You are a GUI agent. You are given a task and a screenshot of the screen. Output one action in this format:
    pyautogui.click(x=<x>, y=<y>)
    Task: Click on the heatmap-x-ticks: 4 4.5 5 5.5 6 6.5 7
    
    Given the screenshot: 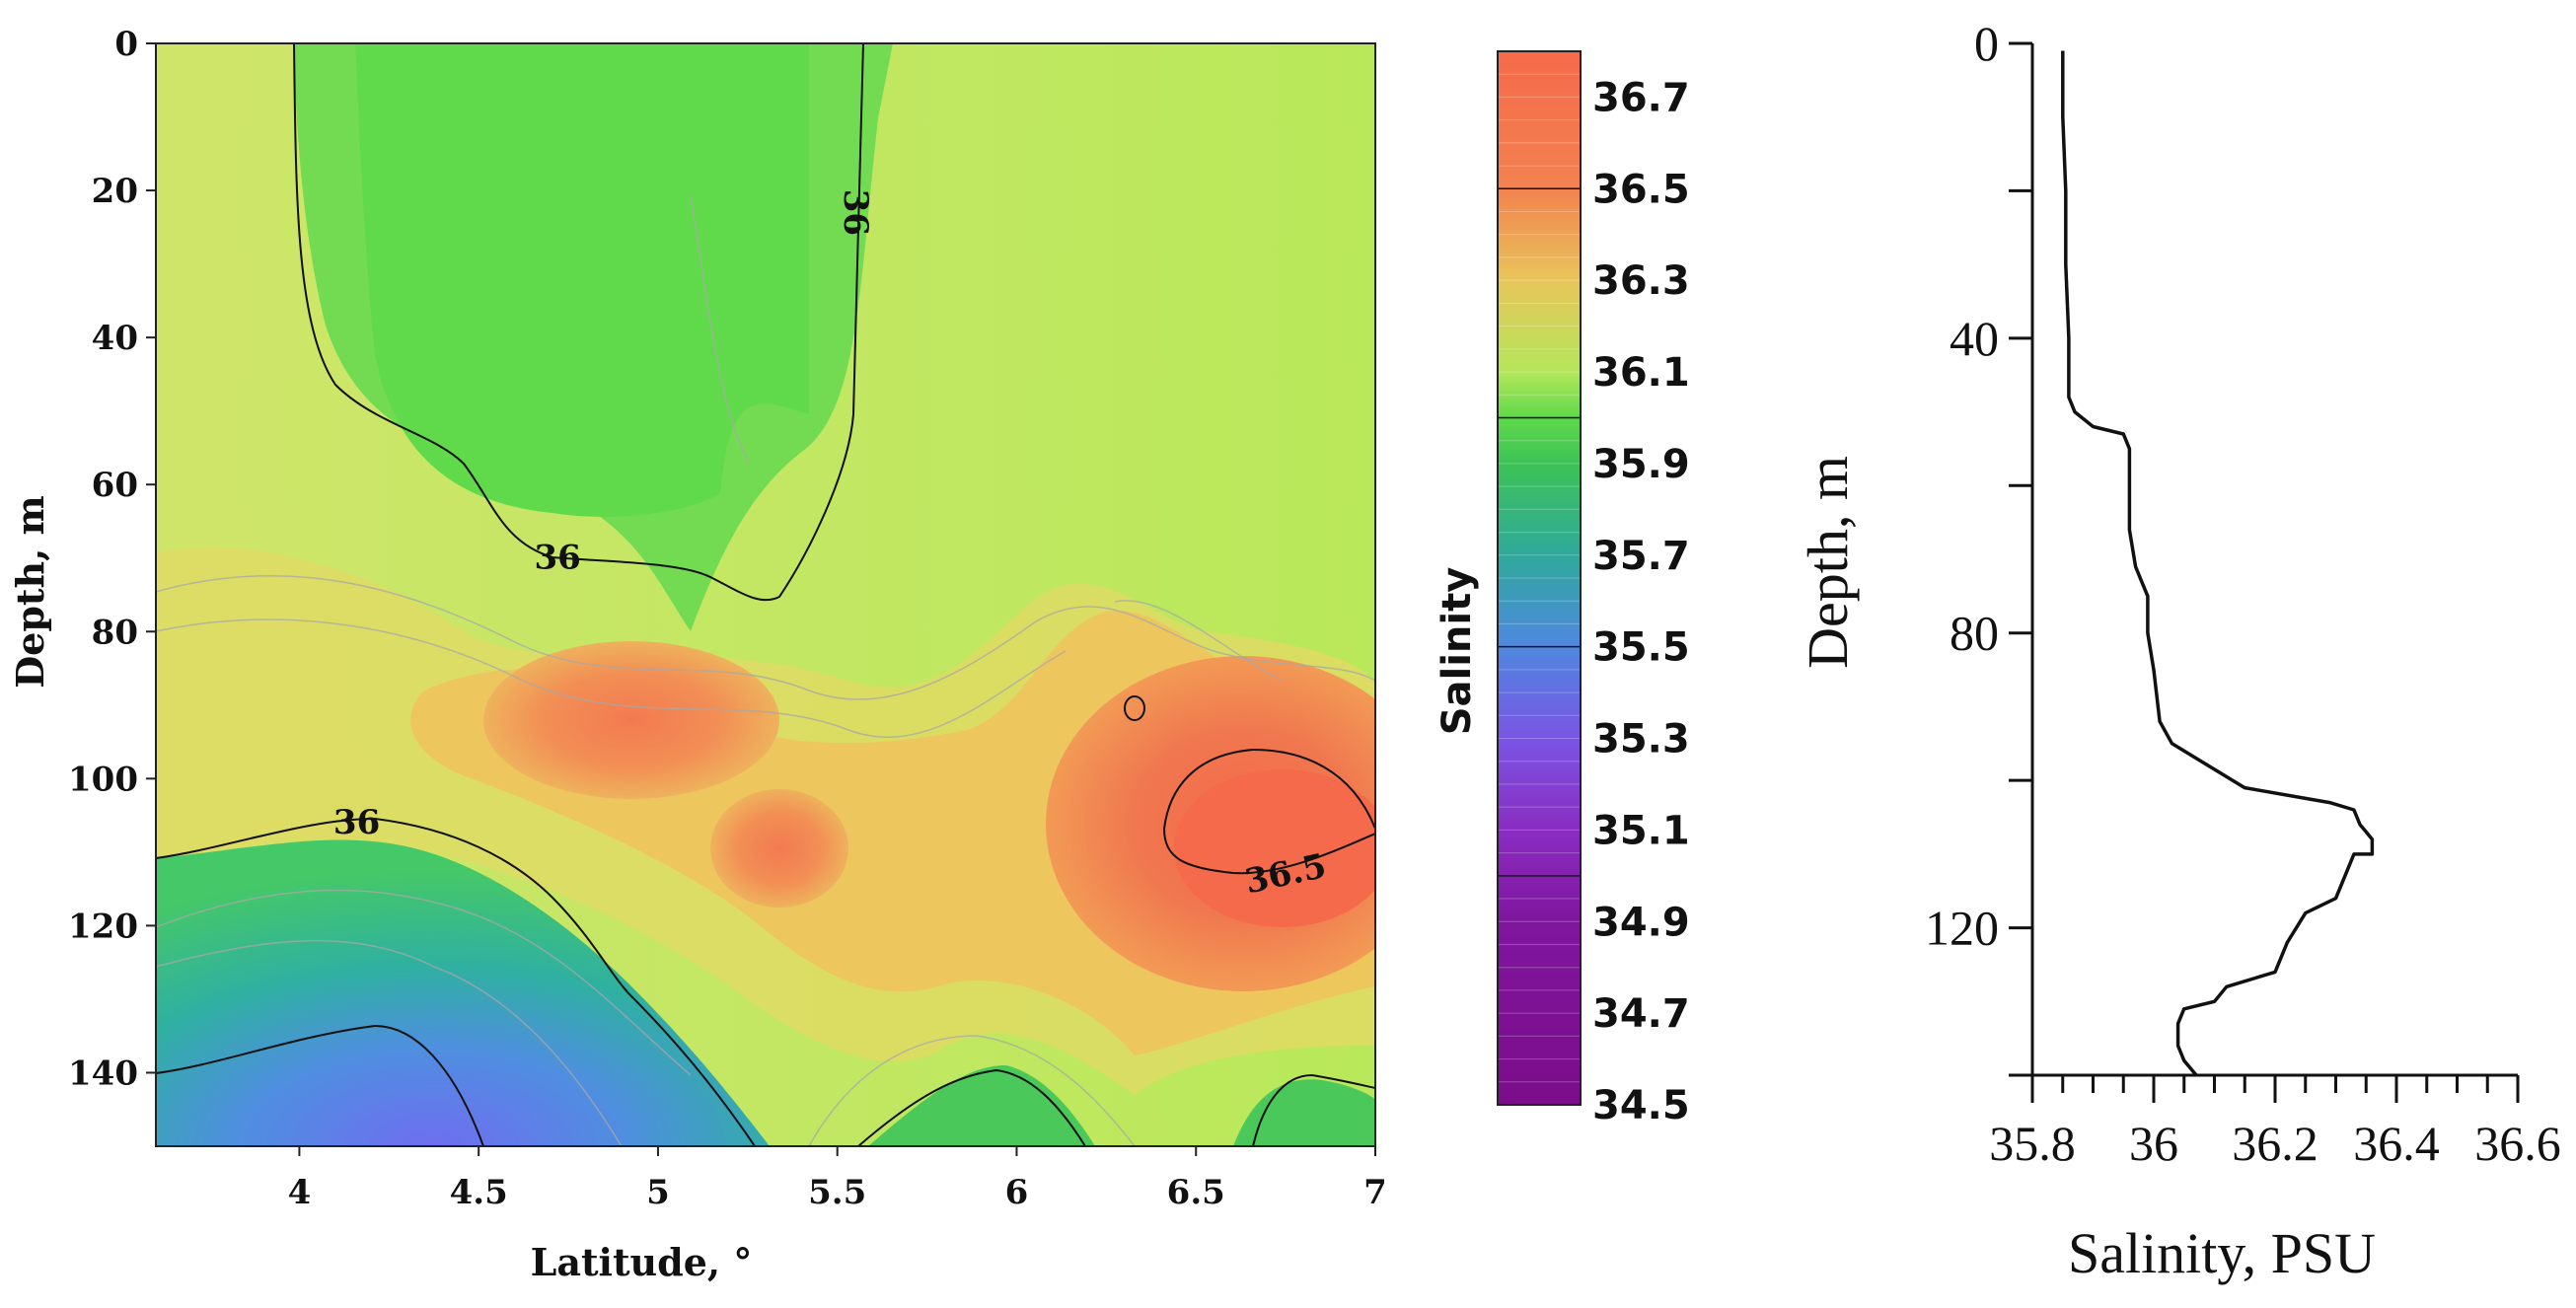 What is the action you would take?
    pyautogui.click(x=837, y=1179)
    